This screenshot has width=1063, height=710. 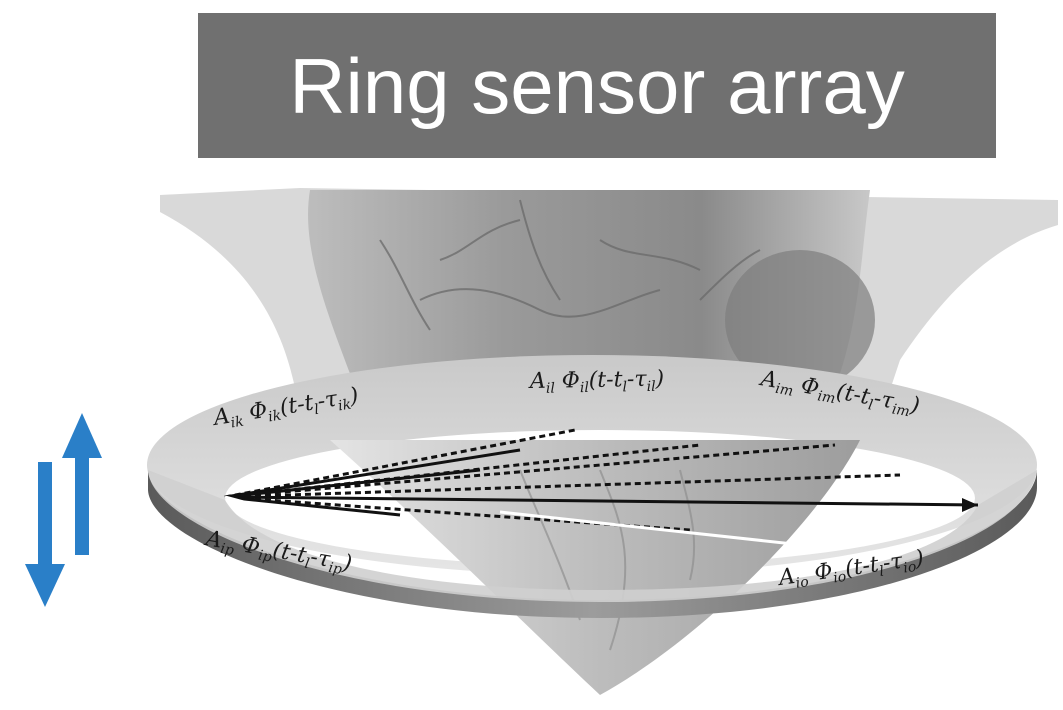 I want to click on arrow-up-icon, so click(x=82, y=484).